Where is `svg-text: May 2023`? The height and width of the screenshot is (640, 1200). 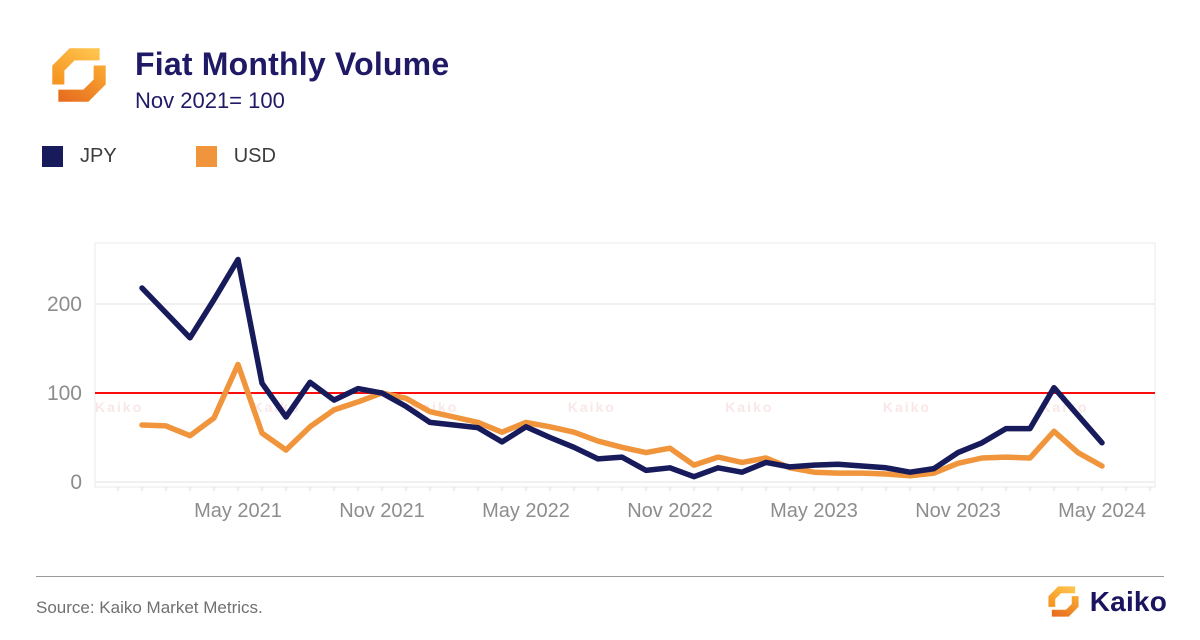
svg-text: May 2023 is located at coordinates (814, 511).